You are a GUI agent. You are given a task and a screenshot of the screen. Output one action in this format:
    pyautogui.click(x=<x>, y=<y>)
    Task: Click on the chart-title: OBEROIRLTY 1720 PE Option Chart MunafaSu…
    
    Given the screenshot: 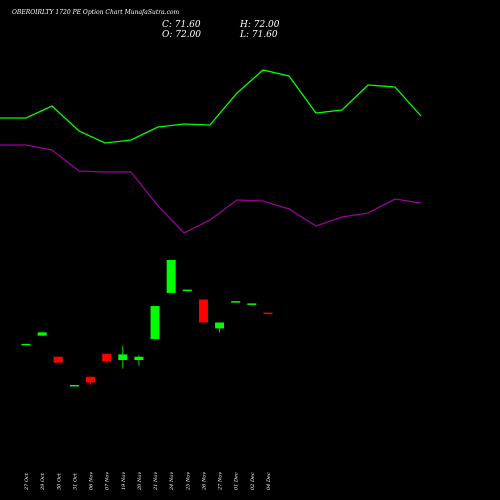 What is the action you would take?
    pyautogui.click(x=96, y=12)
    